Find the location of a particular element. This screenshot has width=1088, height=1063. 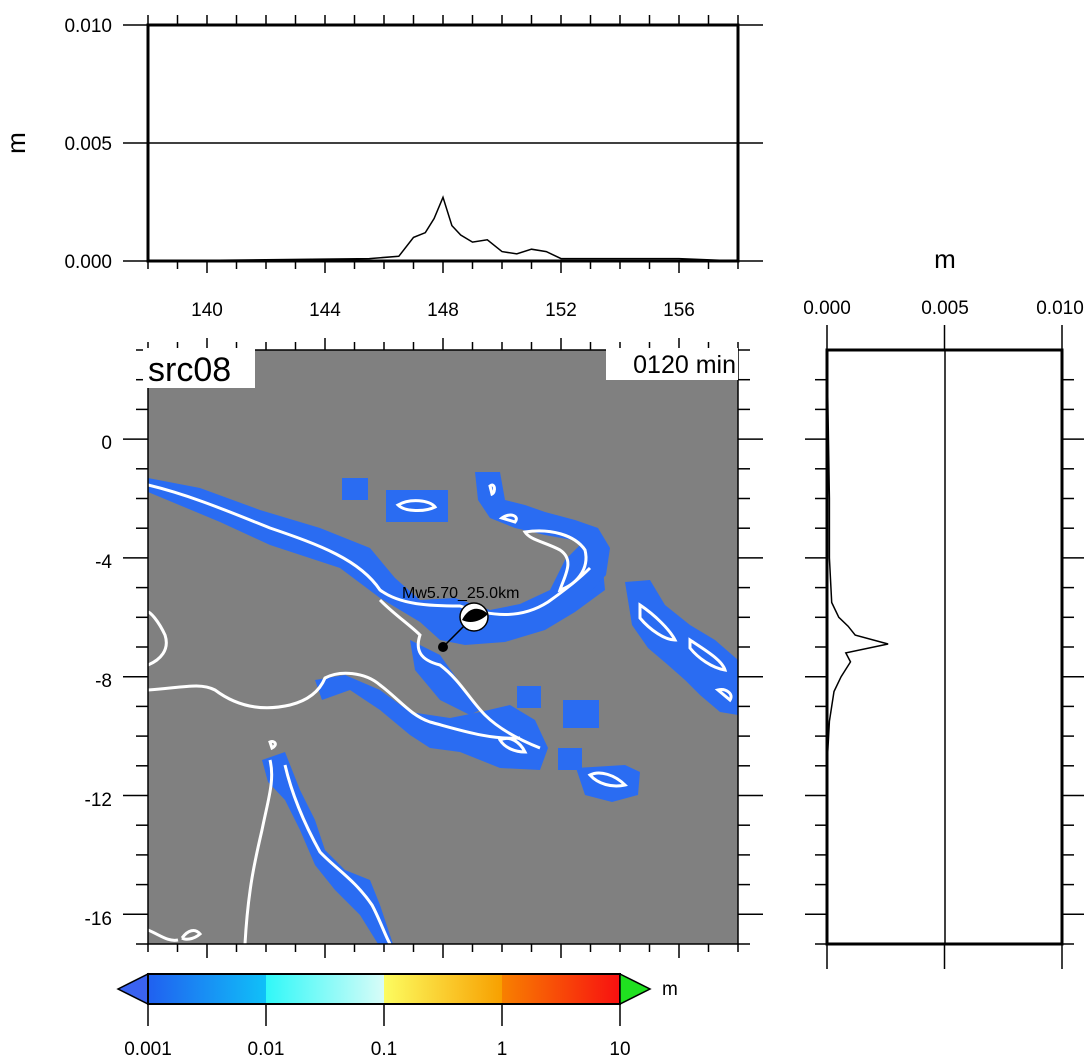

wave-band-new-guinea-north is located at coordinates (376, 561).